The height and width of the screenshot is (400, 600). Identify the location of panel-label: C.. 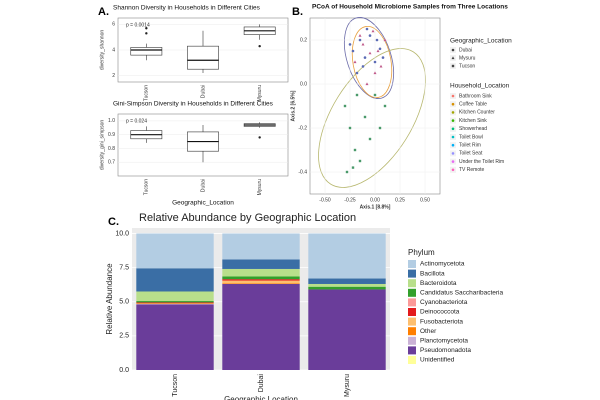
(113, 222).